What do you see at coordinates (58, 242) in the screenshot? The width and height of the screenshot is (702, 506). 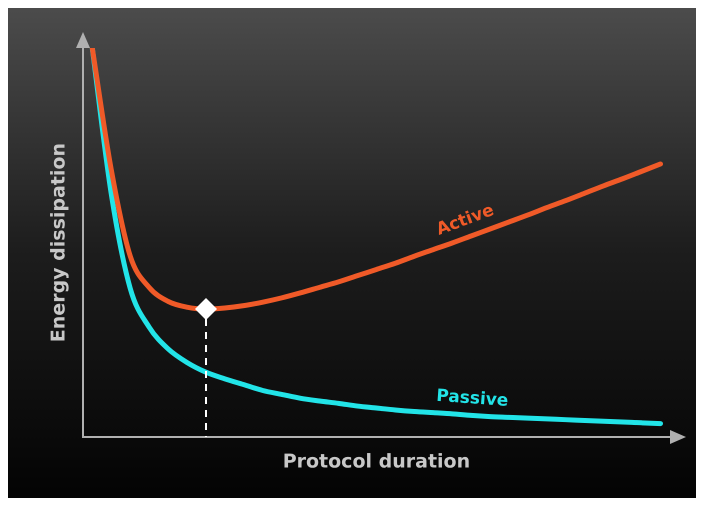 I see `y-axis-title: Energy dissipation` at bounding box center [58, 242].